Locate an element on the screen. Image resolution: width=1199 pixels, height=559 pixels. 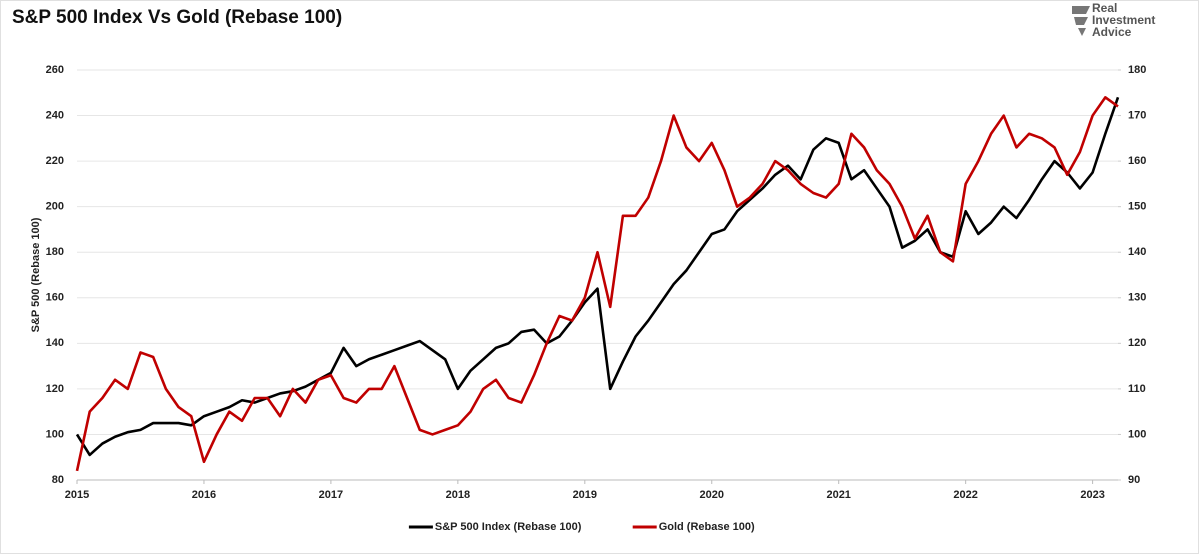
x-tick-label: 2021 is located at coordinates (838, 495).